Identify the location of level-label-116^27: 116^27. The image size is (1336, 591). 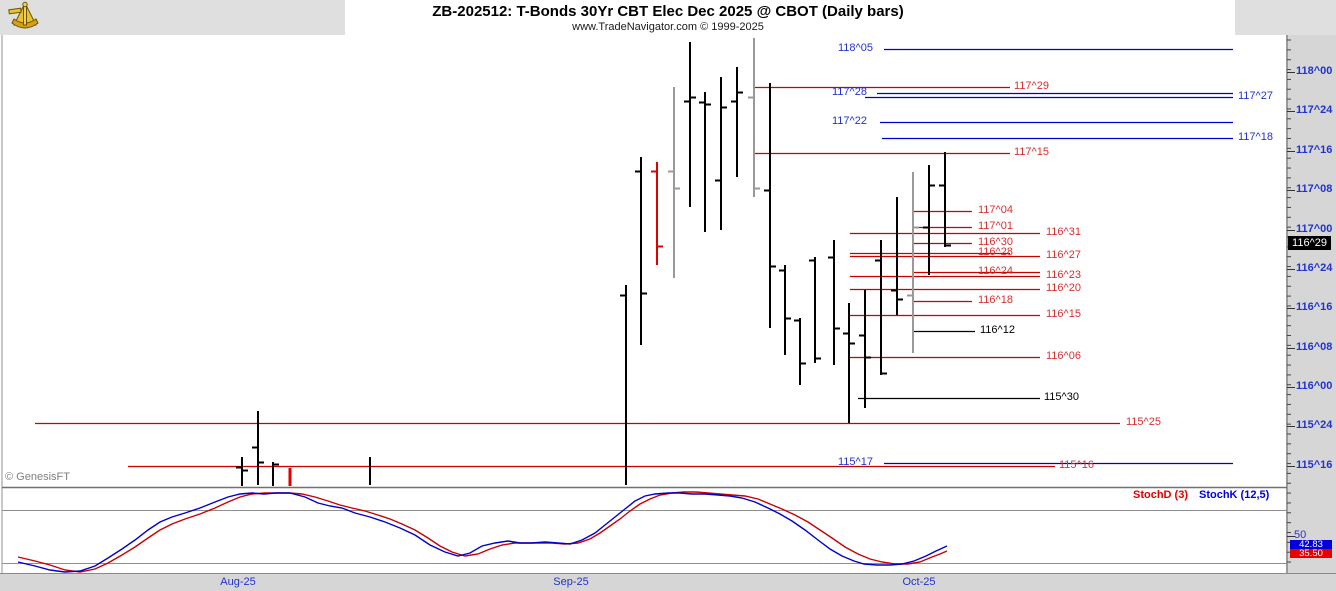
(1063, 255).